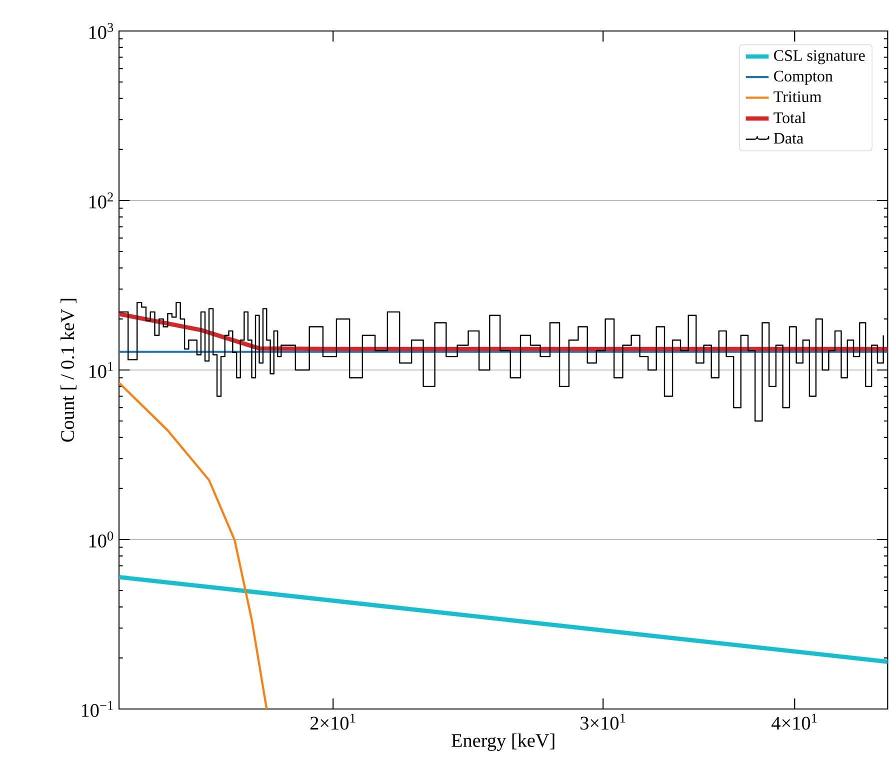 This screenshot has height=778, width=889. I want to click on x-tick-label: 3×10$^{1}$, so click(603, 722).